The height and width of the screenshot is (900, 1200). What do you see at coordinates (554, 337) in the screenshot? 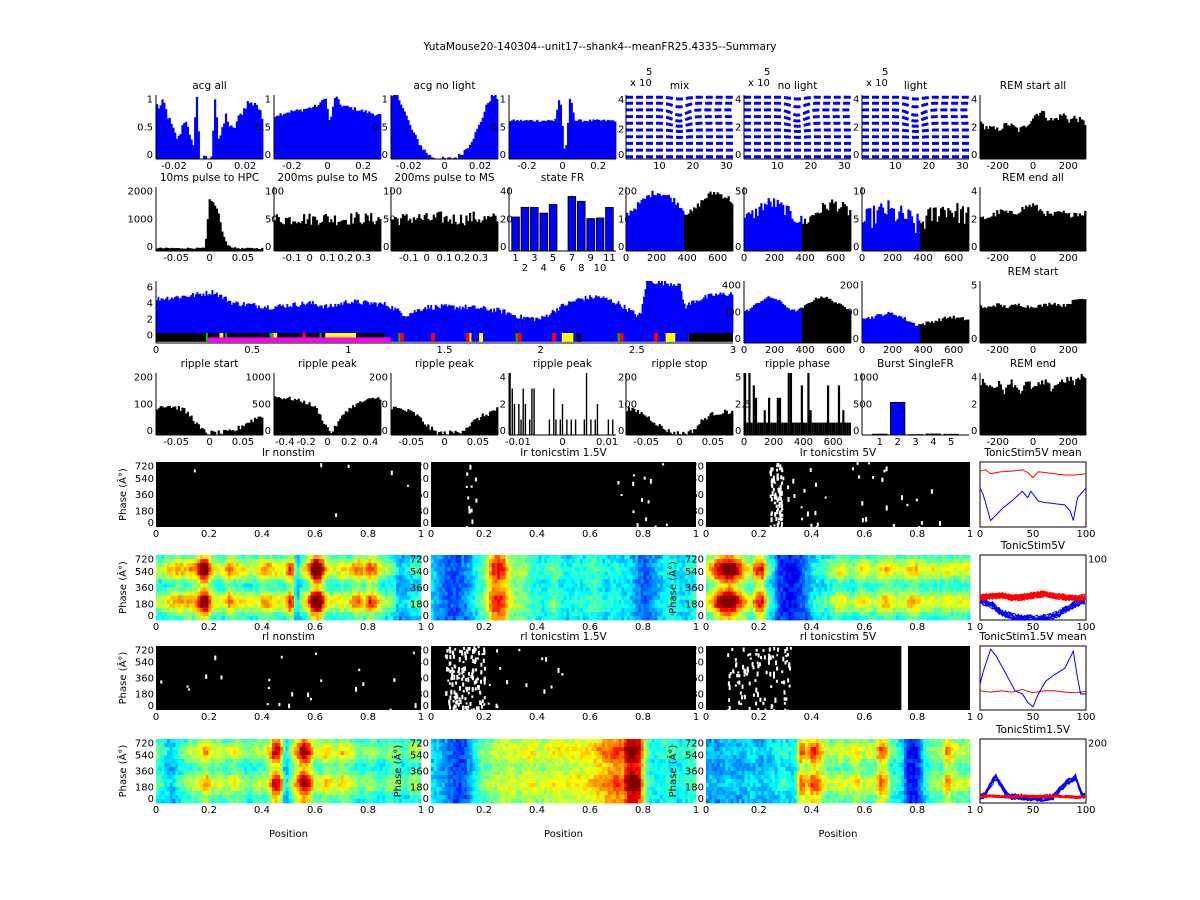
I see `state-segment` at bounding box center [554, 337].